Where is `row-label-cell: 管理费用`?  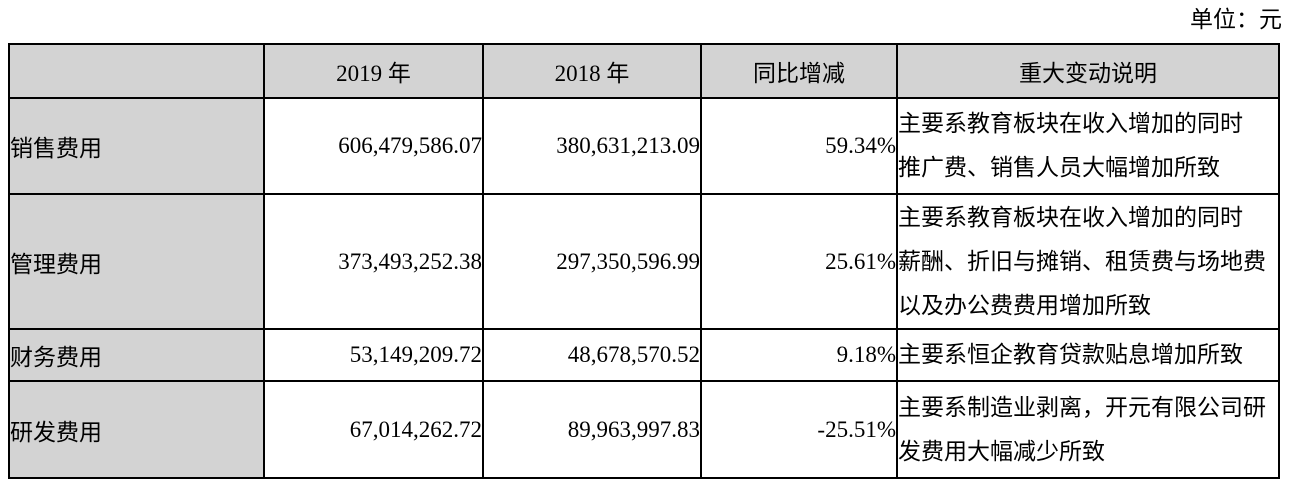
row-label-cell: 管理费用 is located at coordinates (136, 261).